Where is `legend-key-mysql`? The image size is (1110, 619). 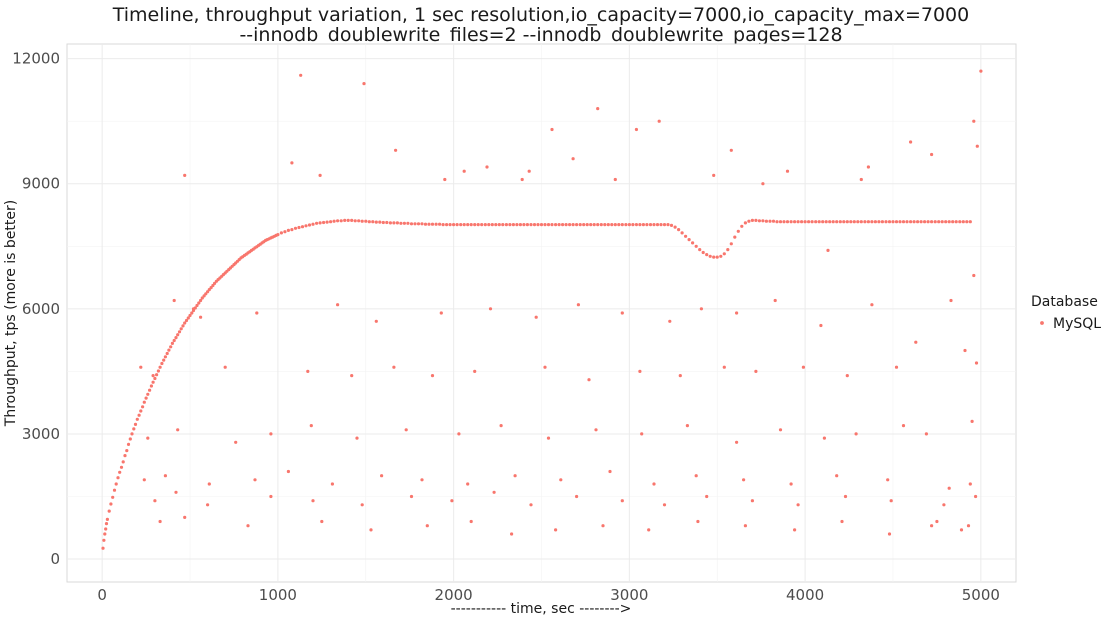 legend-key-mysql is located at coordinates (1042, 323).